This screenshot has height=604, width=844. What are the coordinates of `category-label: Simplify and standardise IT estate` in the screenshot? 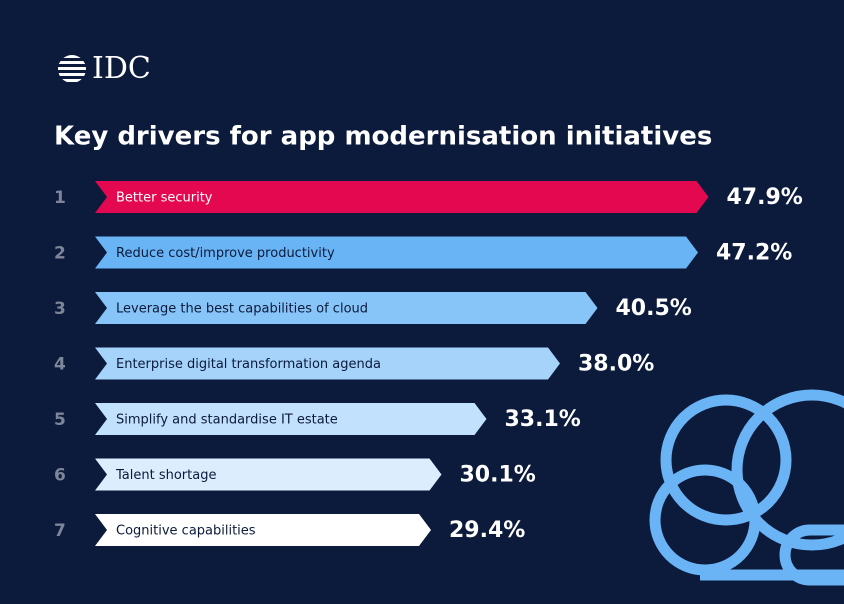 It's located at (227, 420).